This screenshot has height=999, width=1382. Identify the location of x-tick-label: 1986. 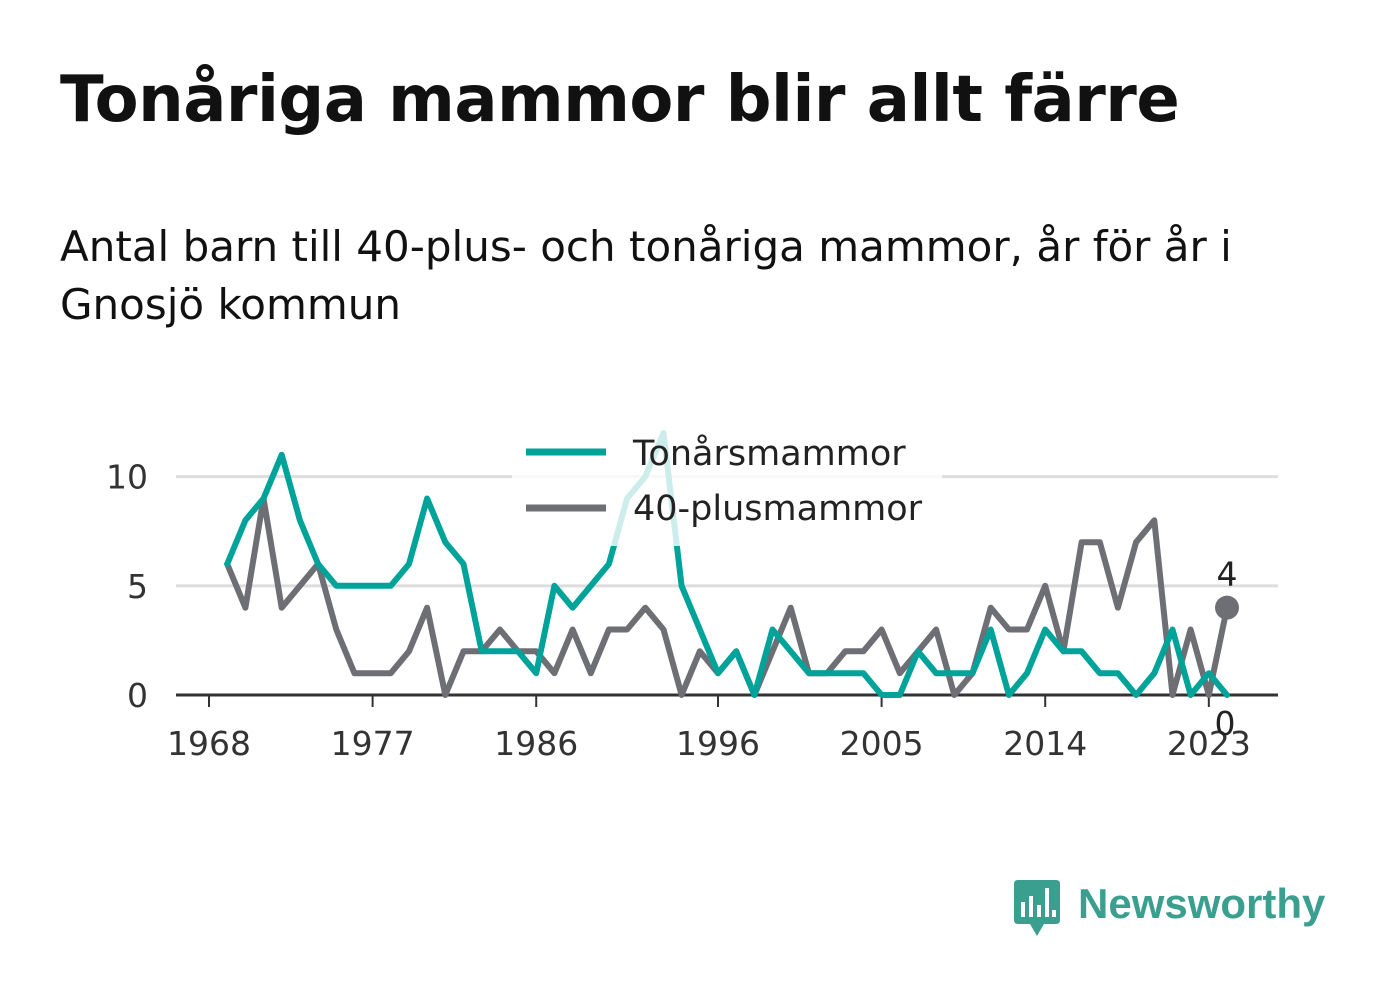
(536, 743).